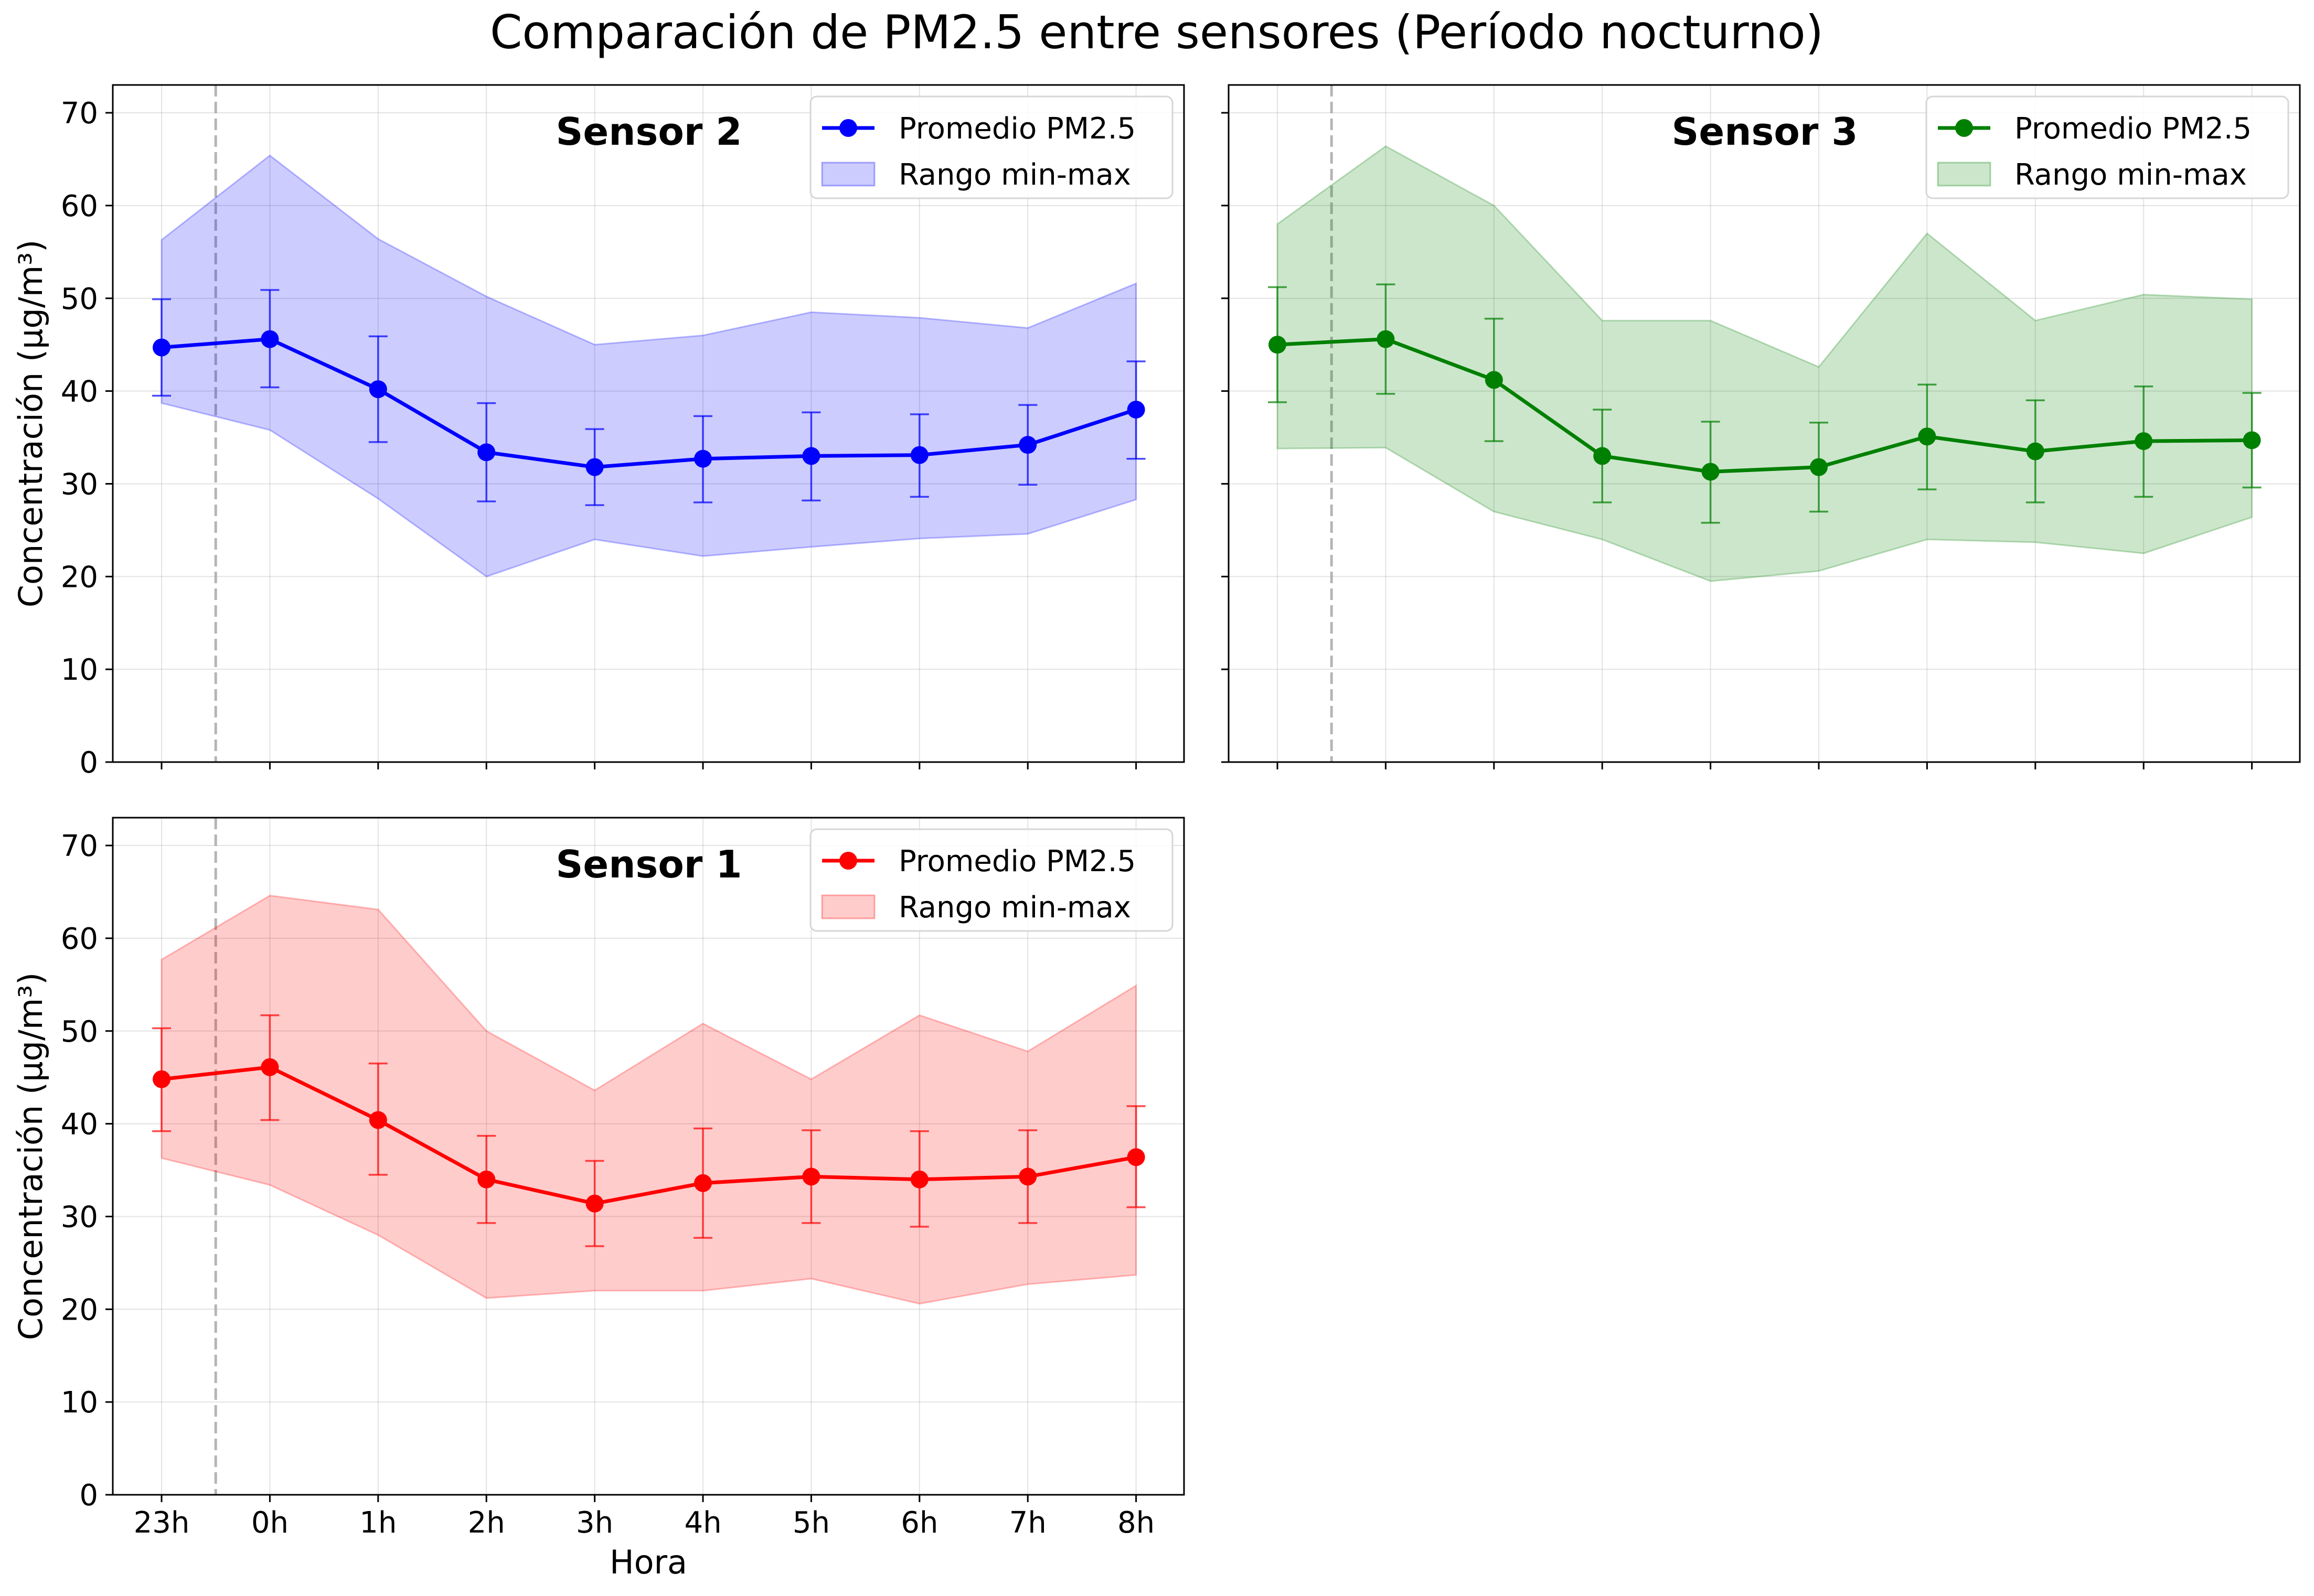  I want to click on x-tick-label: 3h, so click(594, 1523).